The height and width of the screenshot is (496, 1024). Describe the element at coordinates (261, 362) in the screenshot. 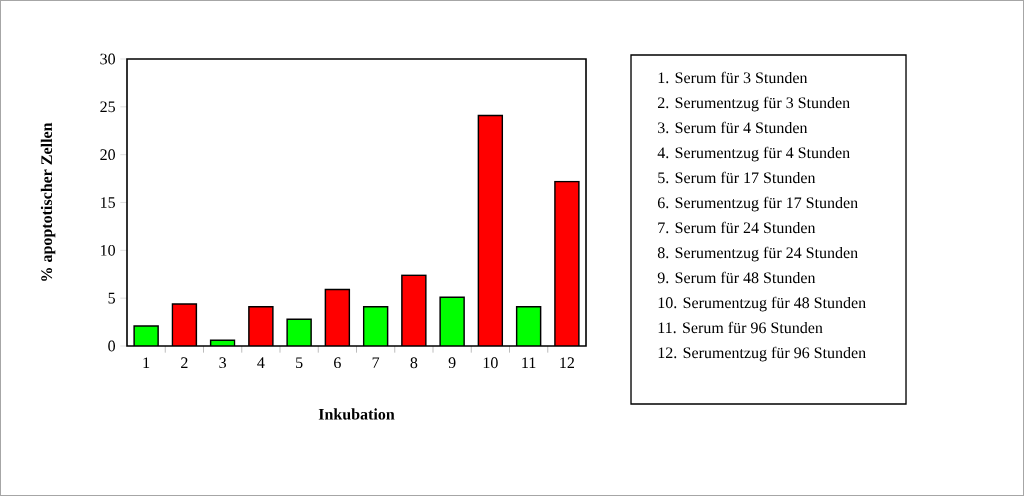

I see `x-tick-label: 4` at that location.